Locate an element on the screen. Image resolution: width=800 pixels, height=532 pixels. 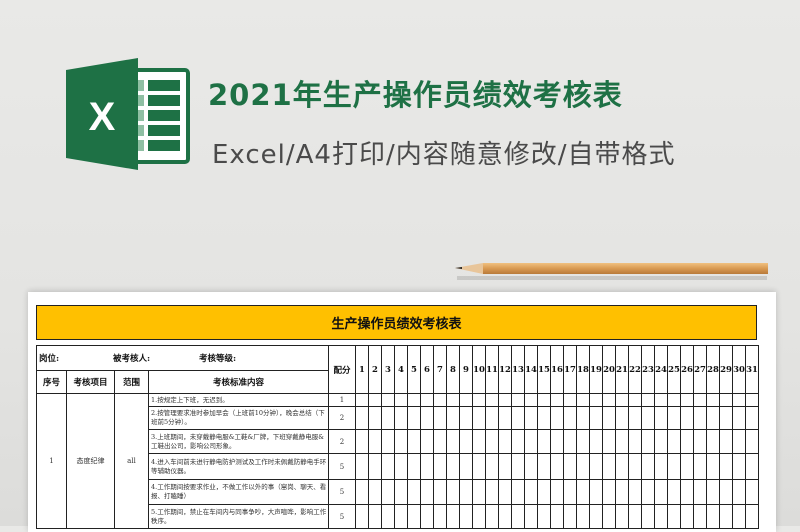
group-item: 态度纪律 is located at coordinates (90, 461).